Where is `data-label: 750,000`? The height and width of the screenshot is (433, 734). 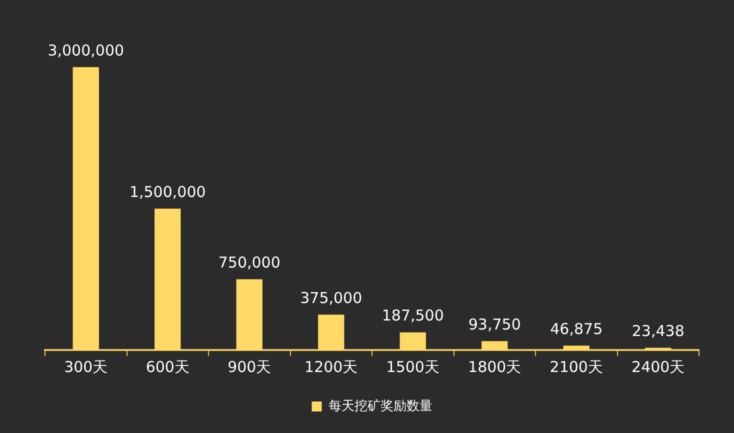
data-label: 750,000 is located at coordinates (249, 263).